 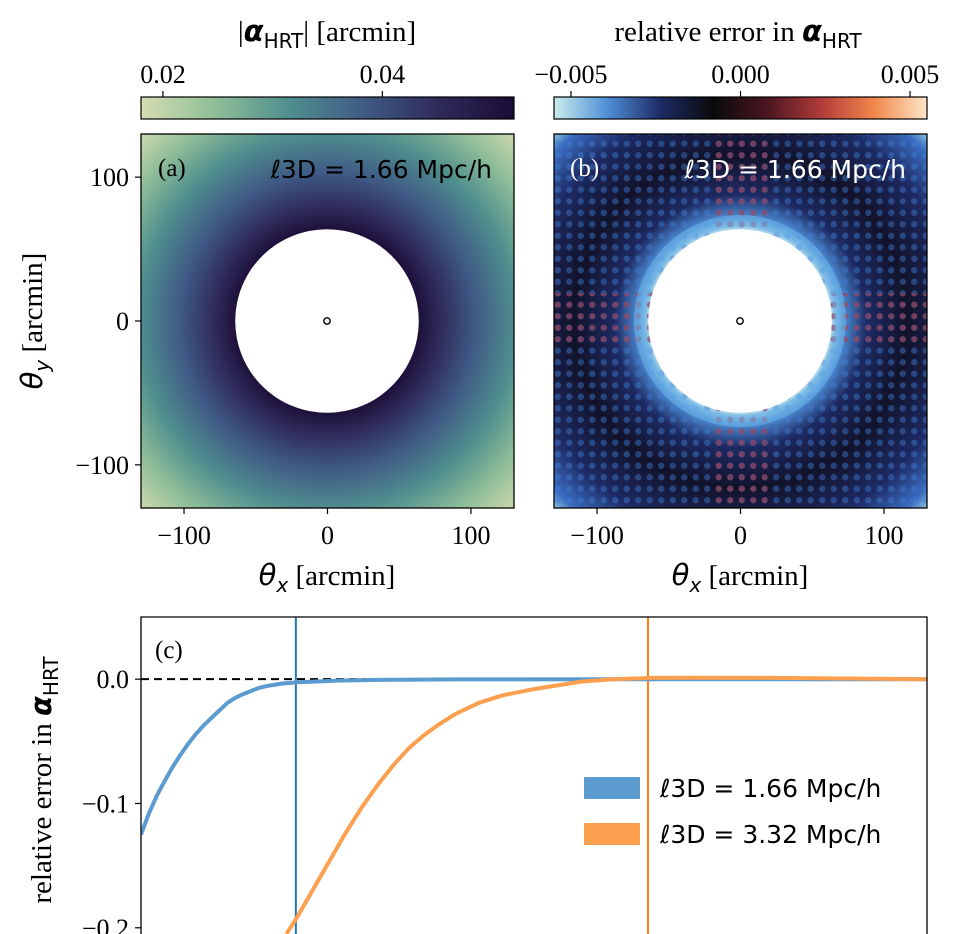 I want to click on panel-b-xlabel: θx [arcmin], so click(x=740, y=577).